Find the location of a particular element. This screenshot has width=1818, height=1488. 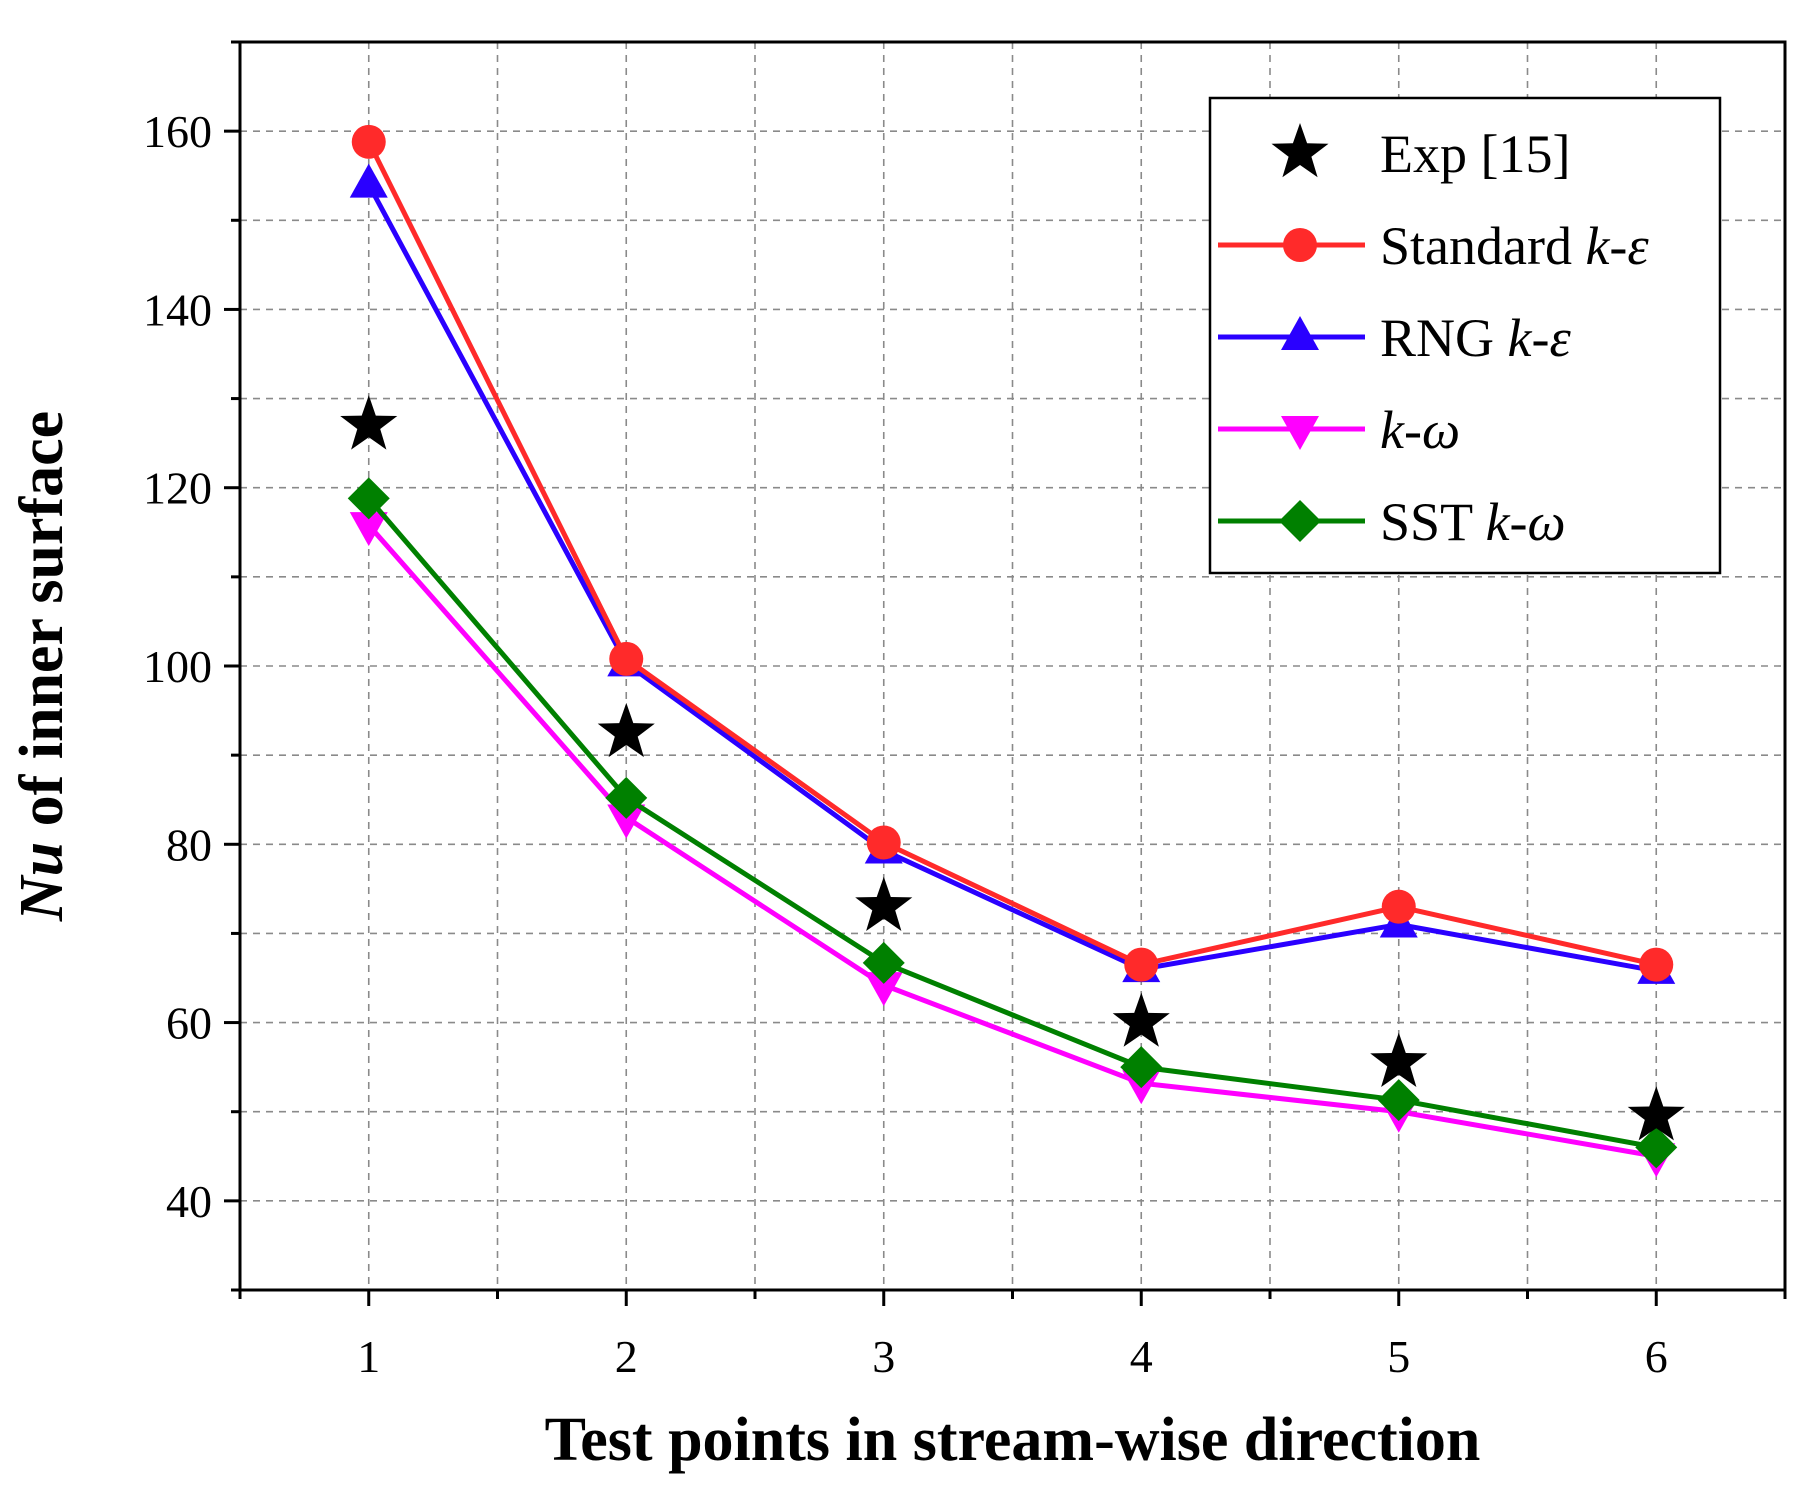

y-tick-label: 120 is located at coordinates (177, 488).